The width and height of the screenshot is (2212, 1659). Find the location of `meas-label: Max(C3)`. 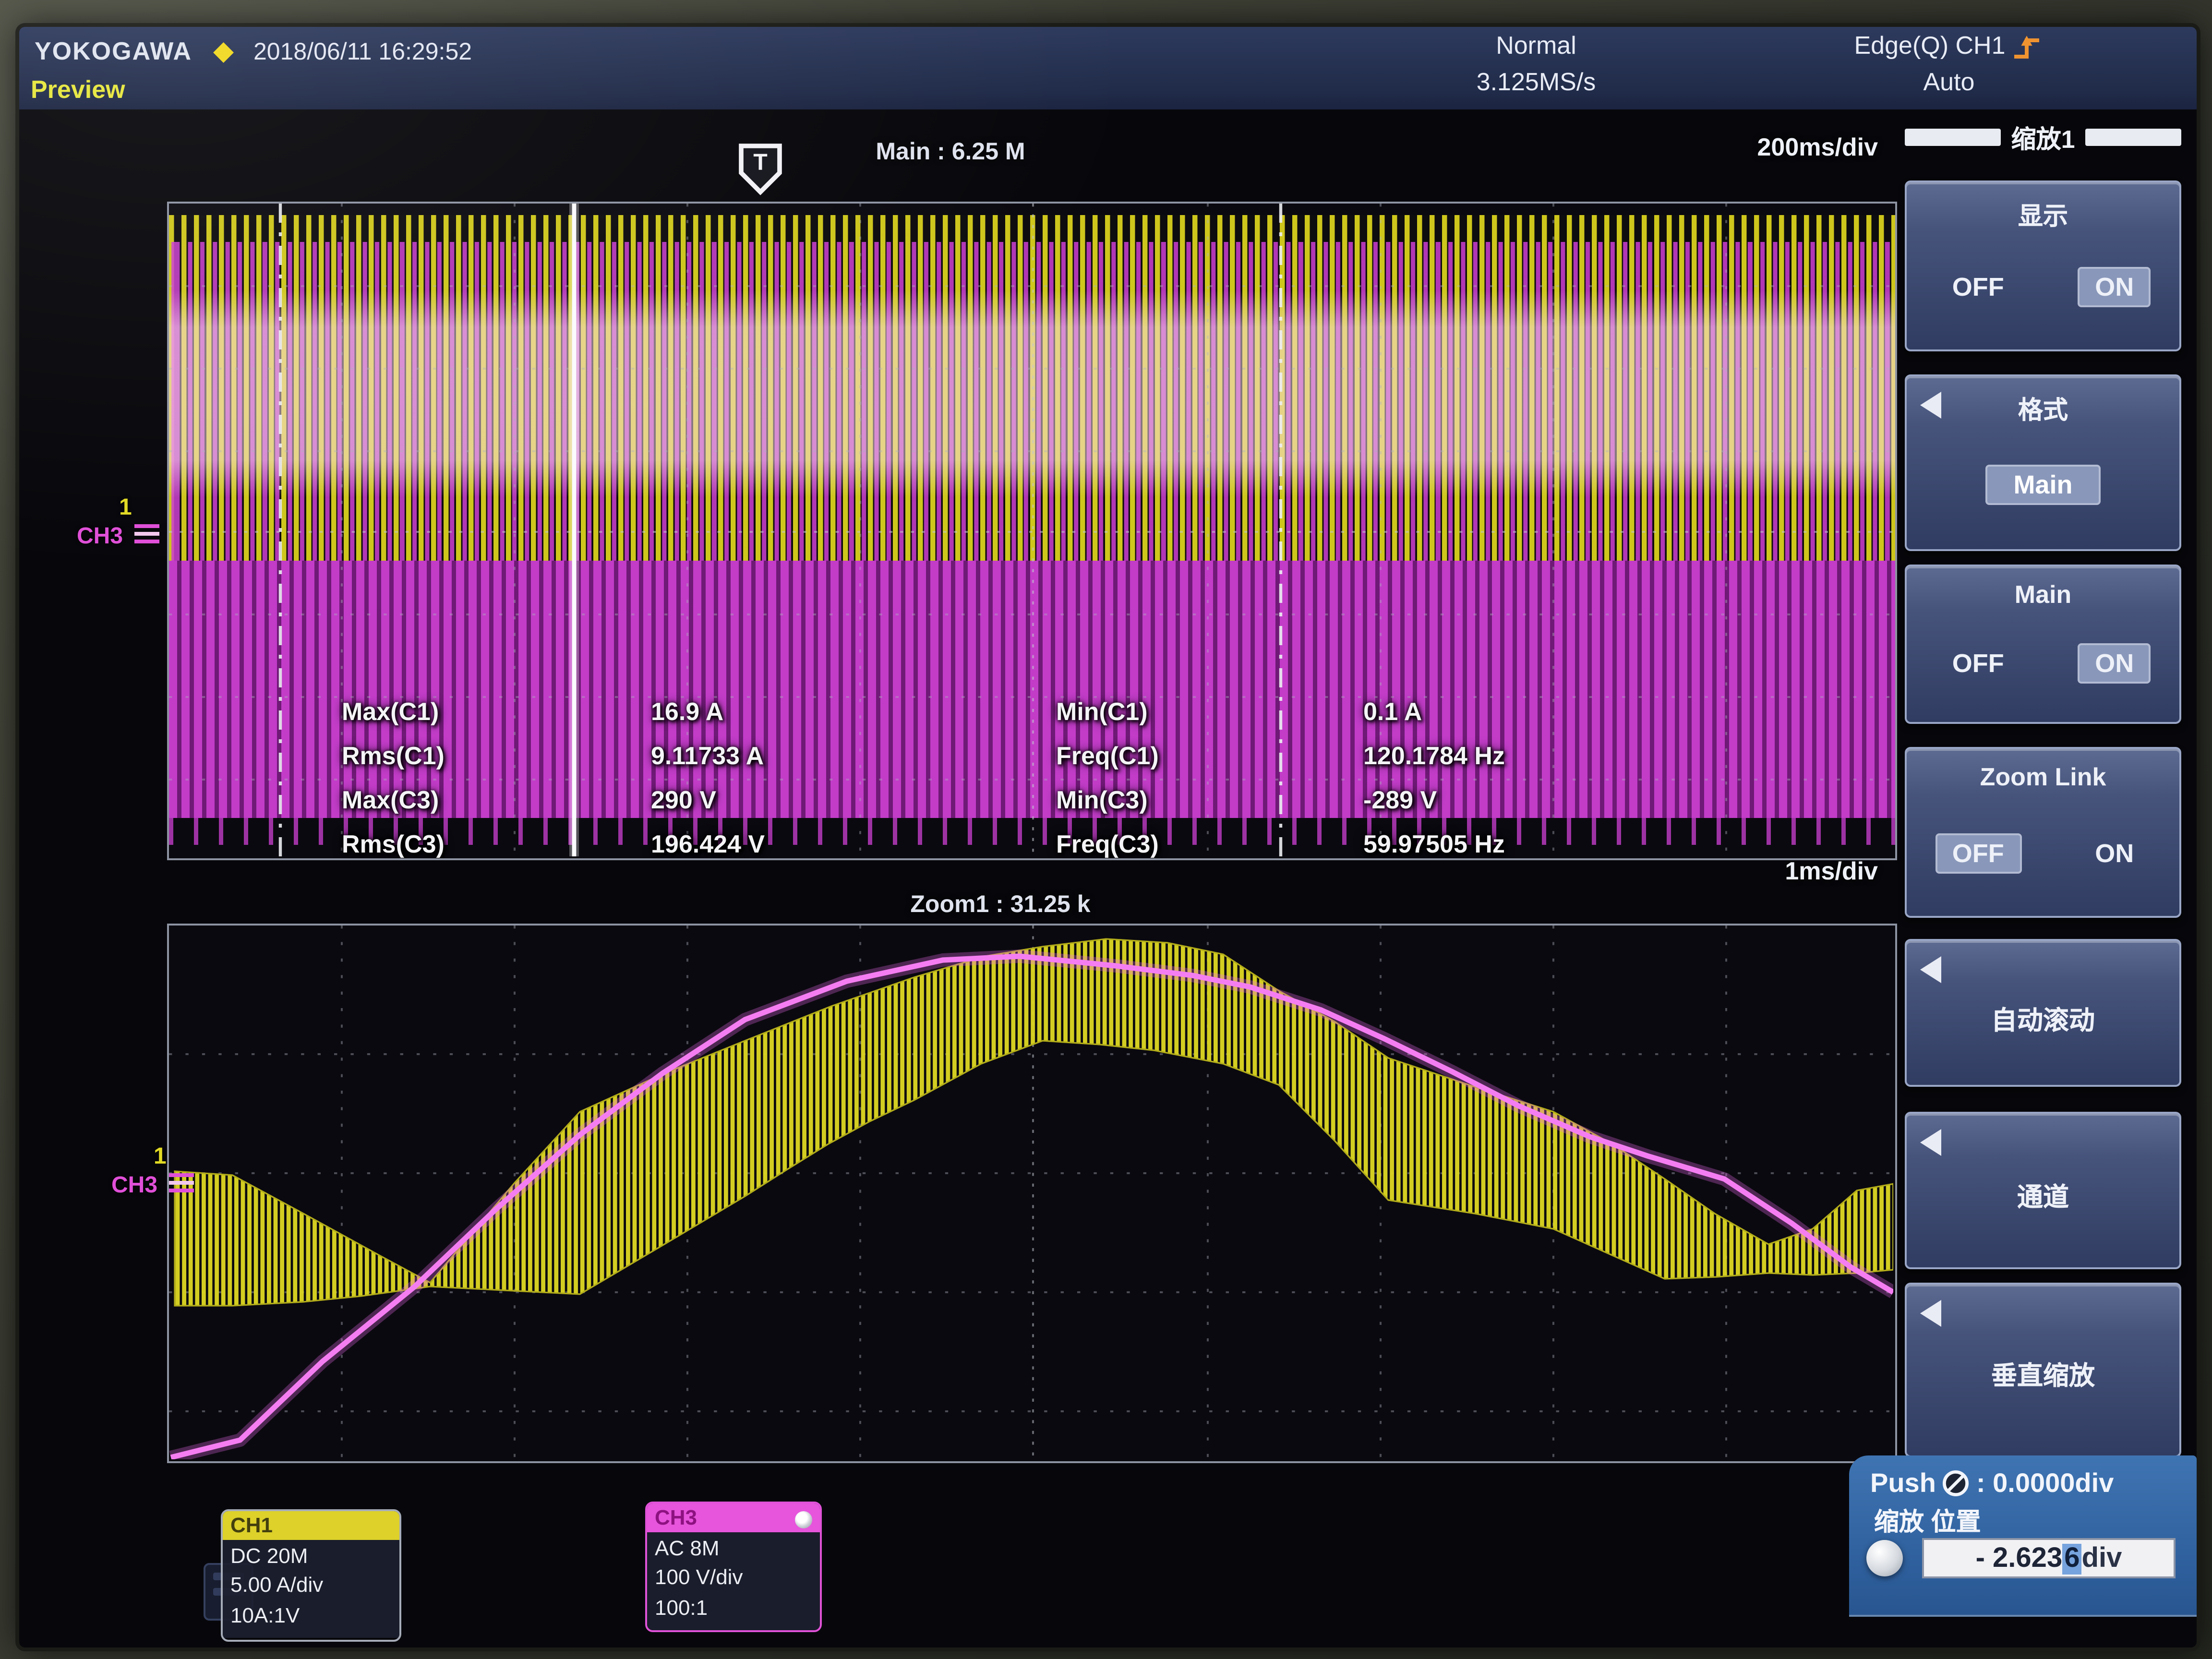

meas-label: Max(C3) is located at coordinates (390, 799).